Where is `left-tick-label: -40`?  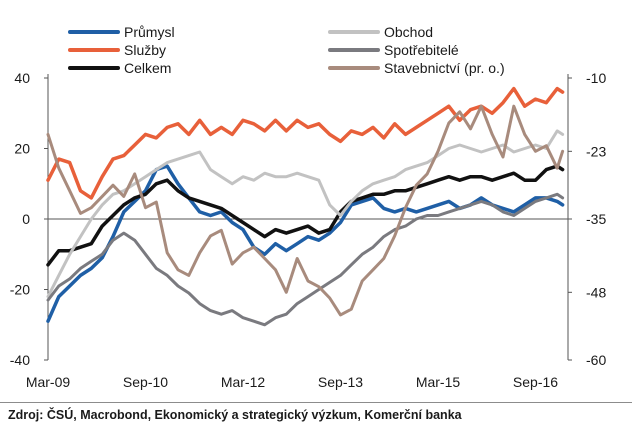
left-tick-label: -40 is located at coordinates (20, 360).